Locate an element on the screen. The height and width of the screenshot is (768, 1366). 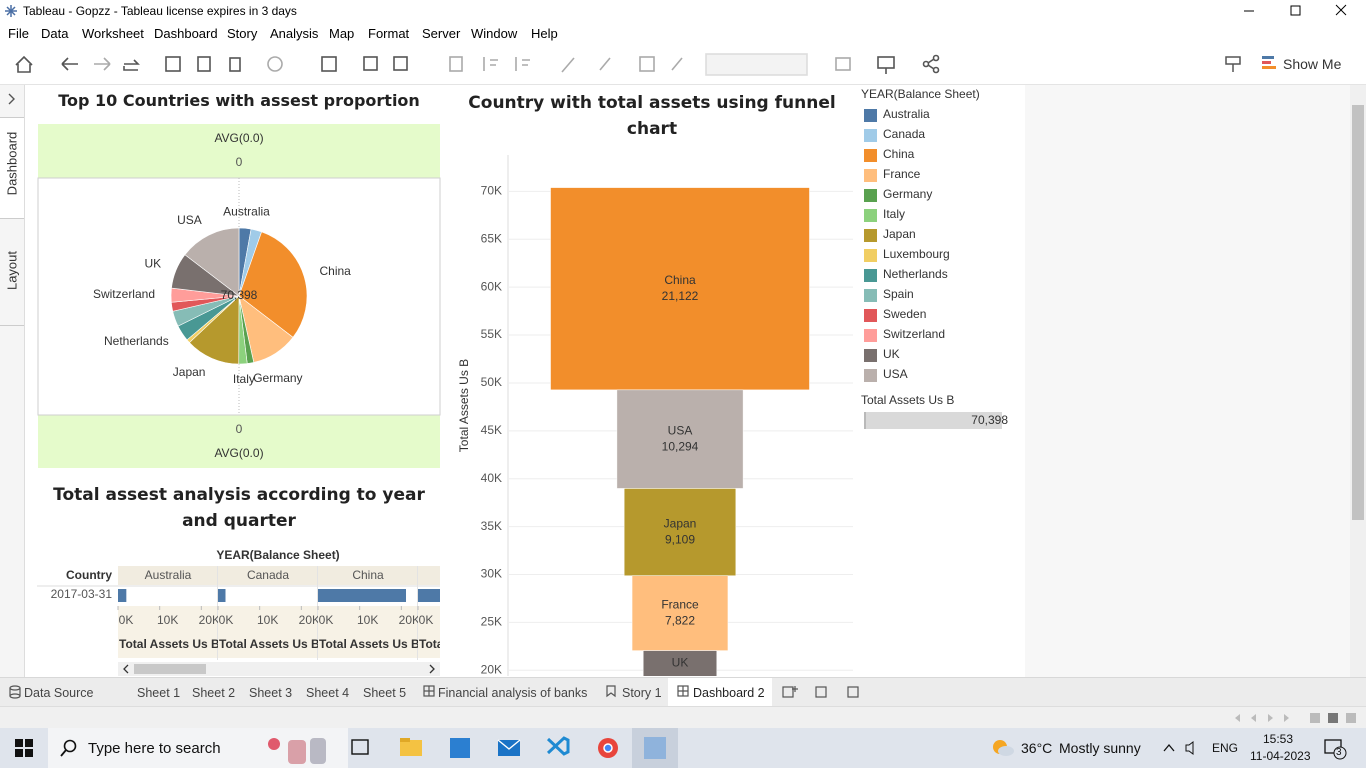
expand-arrow is located at coordinates (12, 99).